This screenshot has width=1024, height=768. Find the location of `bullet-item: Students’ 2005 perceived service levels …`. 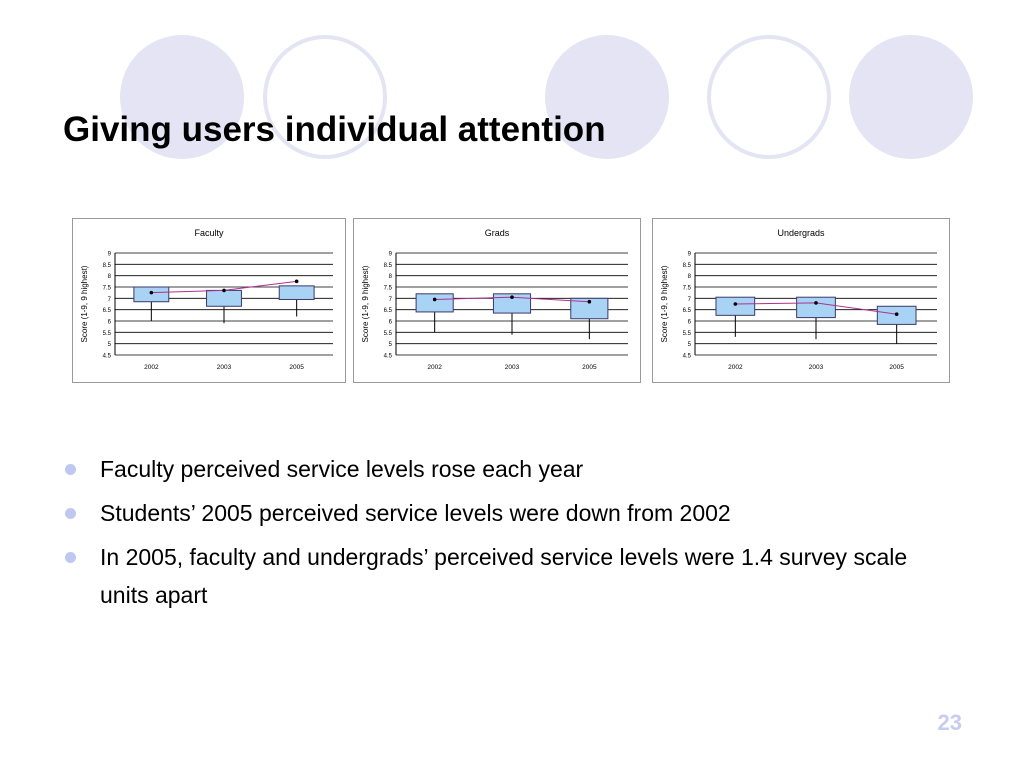

bullet-item: Students’ 2005 perceived service levels … is located at coordinates (512, 513).